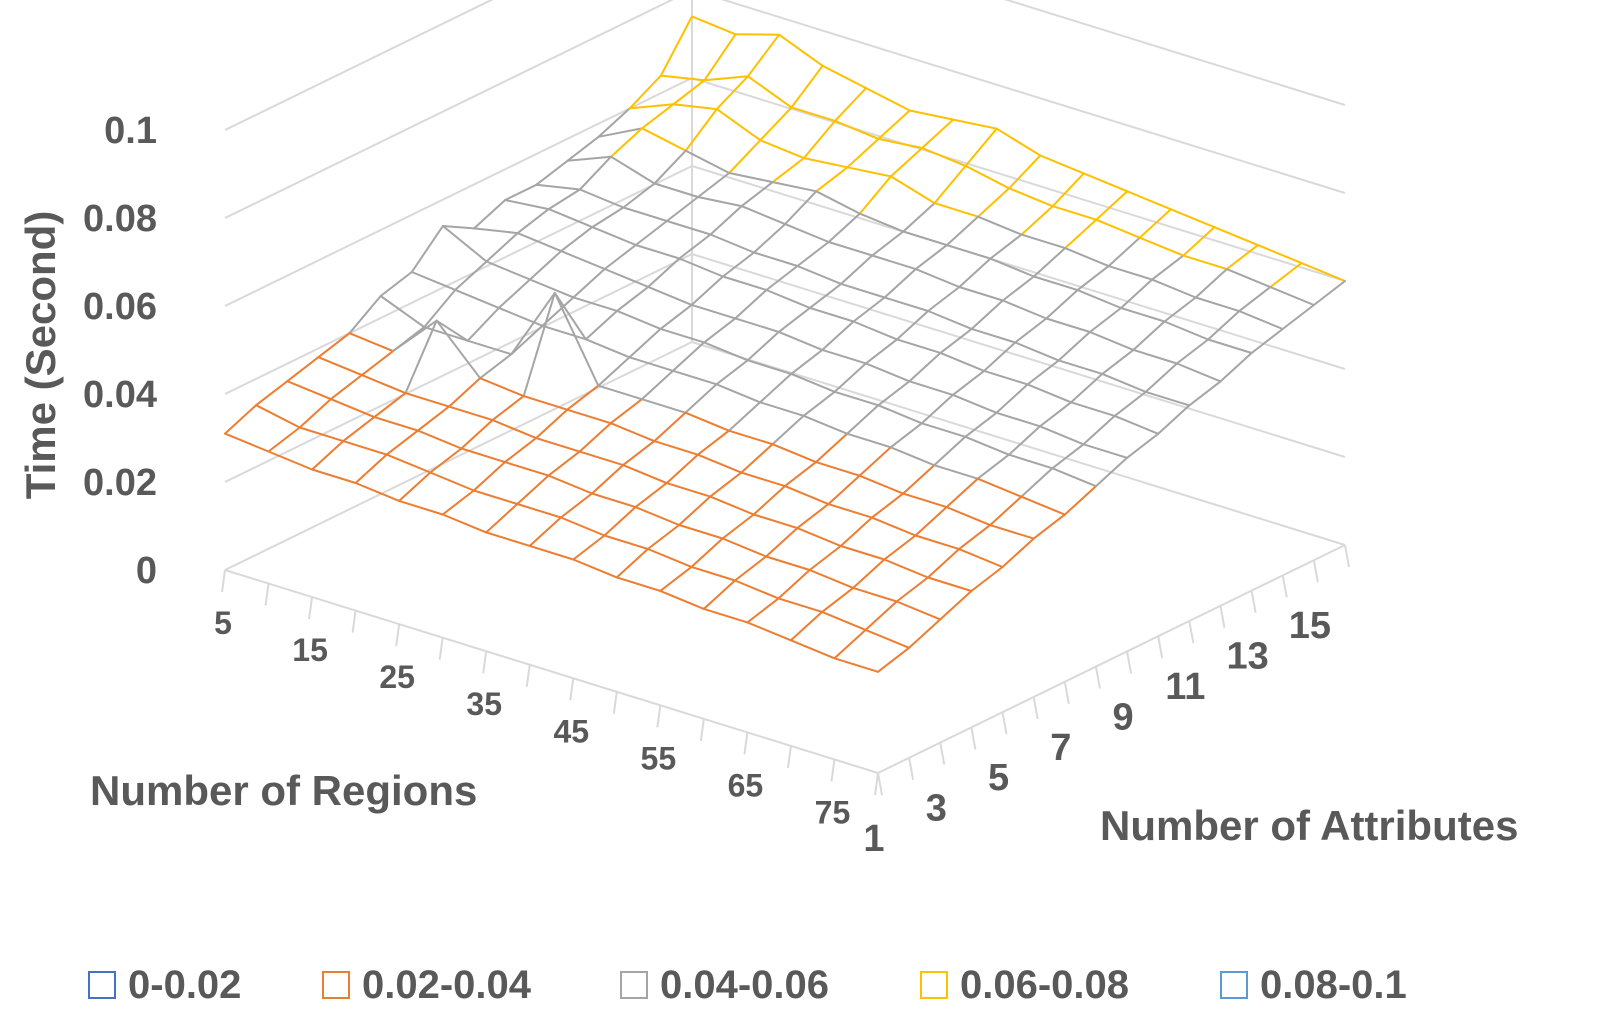 This screenshot has height=1020, width=1604. Describe the element at coordinates (1310, 626) in the screenshot. I see `y-tick-label: 15` at that location.